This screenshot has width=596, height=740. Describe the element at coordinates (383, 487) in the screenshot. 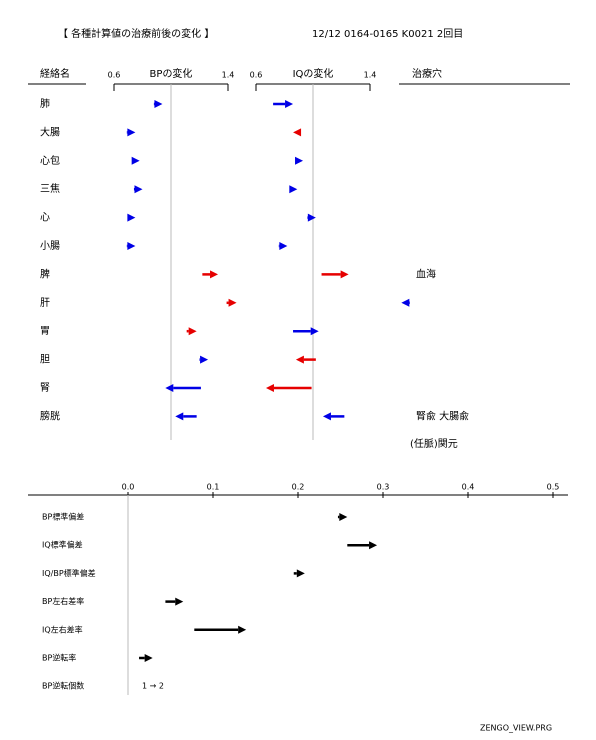

I see `tick-label: 0.3` at that location.